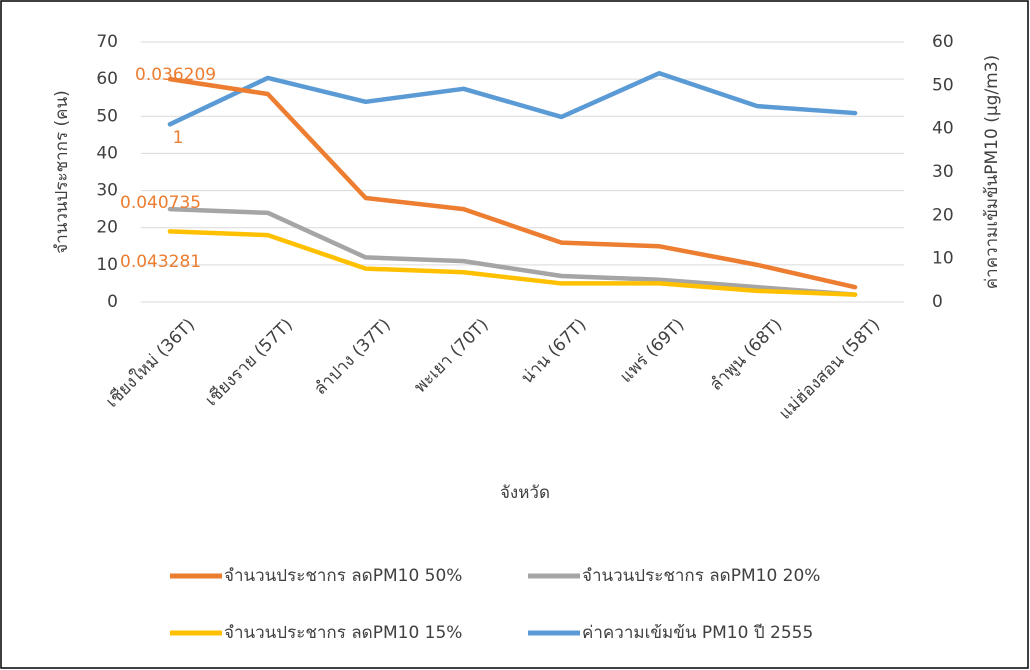  I want to click on annotation: 1, so click(178, 138).